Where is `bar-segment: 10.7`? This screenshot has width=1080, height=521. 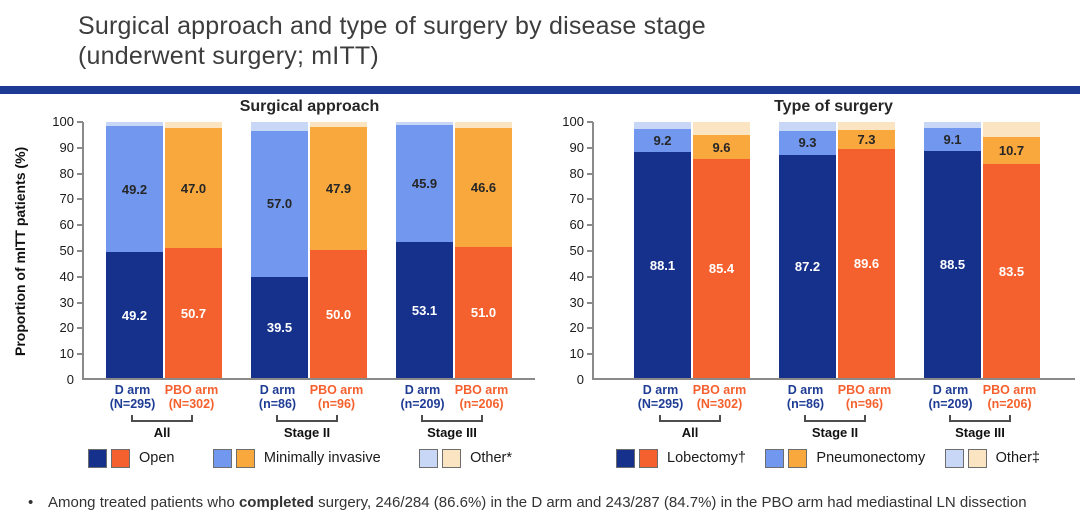
bar-segment: 10.7 is located at coordinates (1011, 150).